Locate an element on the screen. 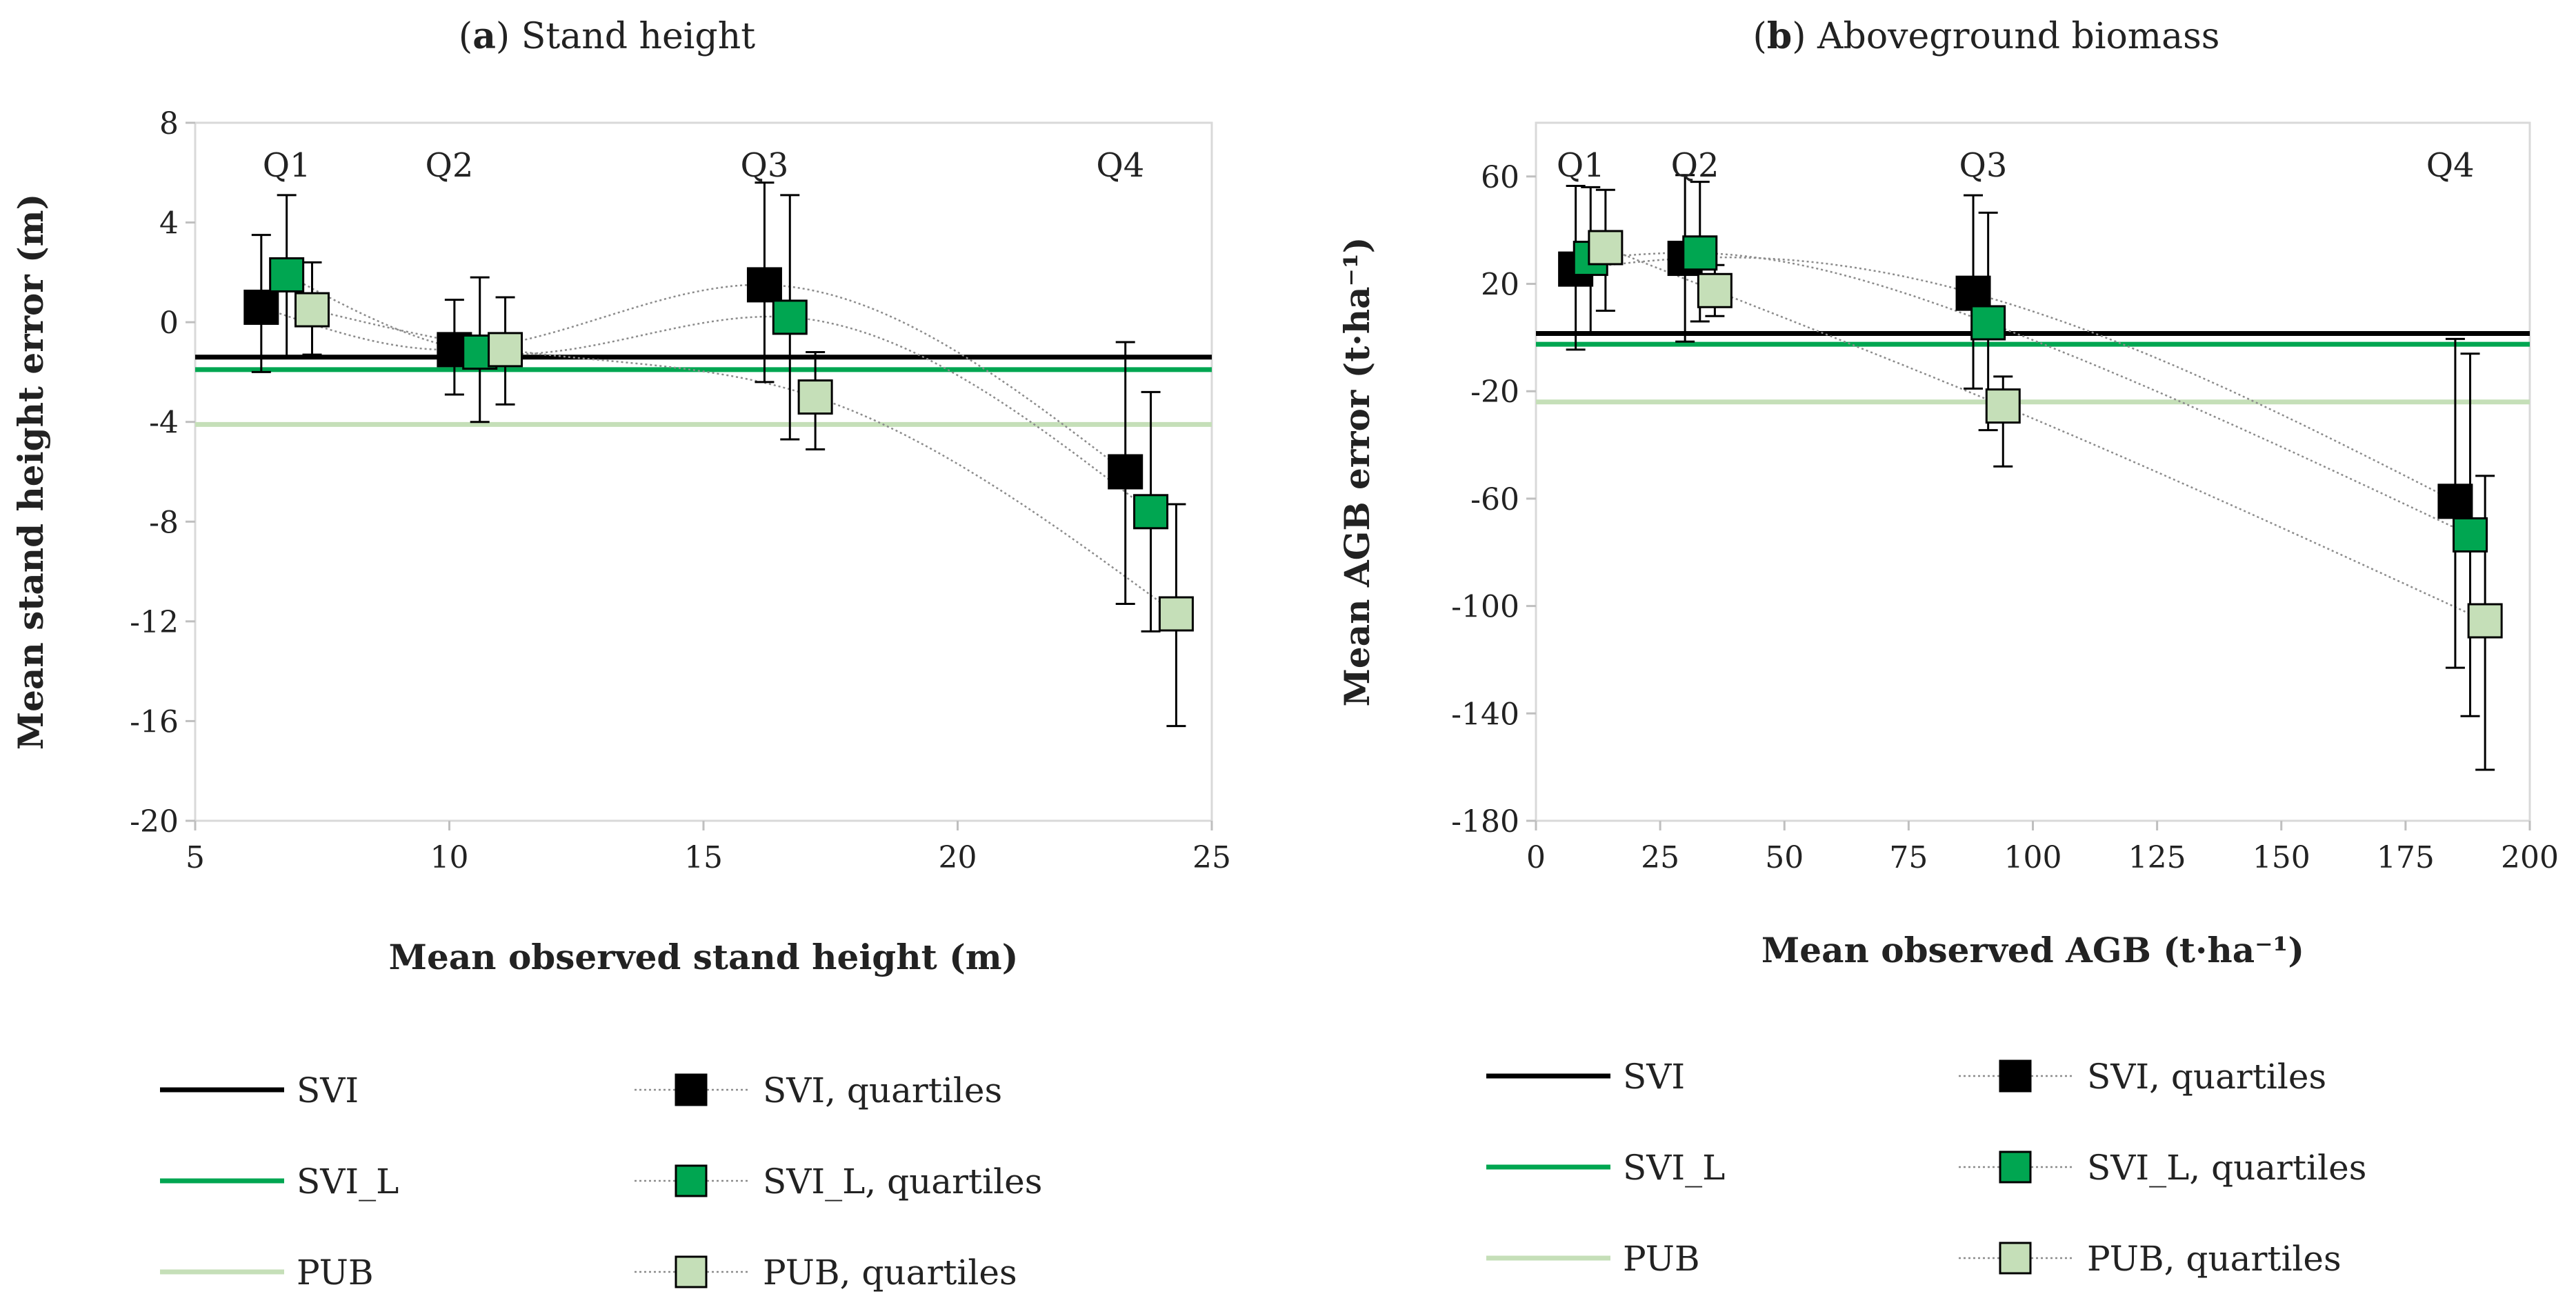  x-tick-label: 20 is located at coordinates (958, 857).